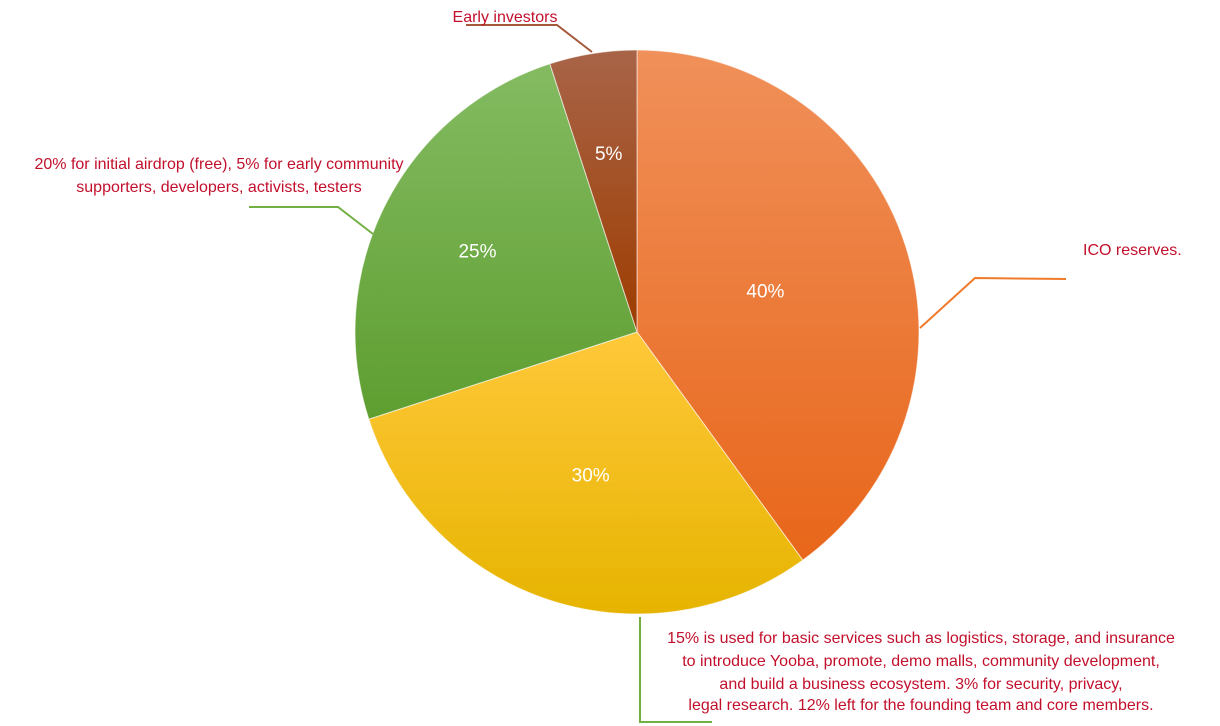 Image resolution: width=1220 pixels, height=726 pixels. Describe the element at coordinates (477, 252) in the screenshot. I see `slice-percent-label: 25%` at that location.